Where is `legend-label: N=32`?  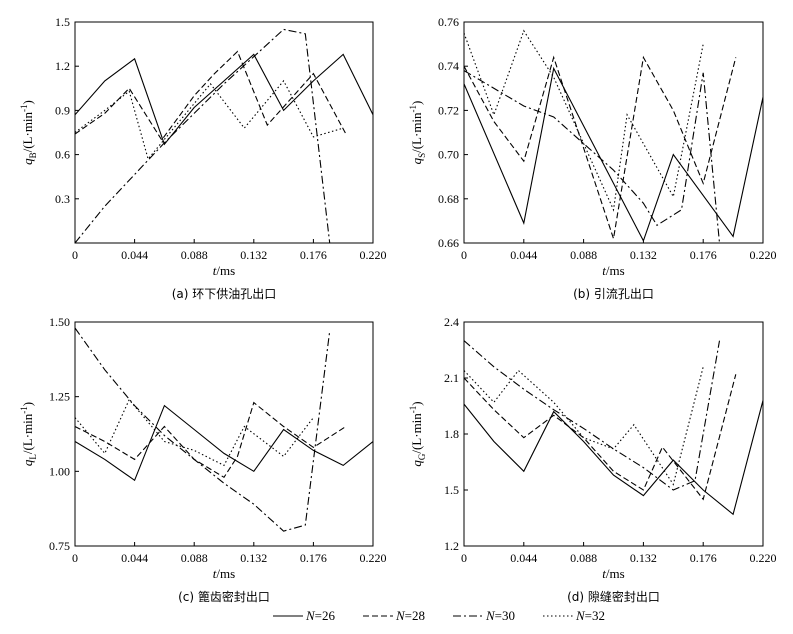 legend-label: N=32 is located at coordinates (590, 615).